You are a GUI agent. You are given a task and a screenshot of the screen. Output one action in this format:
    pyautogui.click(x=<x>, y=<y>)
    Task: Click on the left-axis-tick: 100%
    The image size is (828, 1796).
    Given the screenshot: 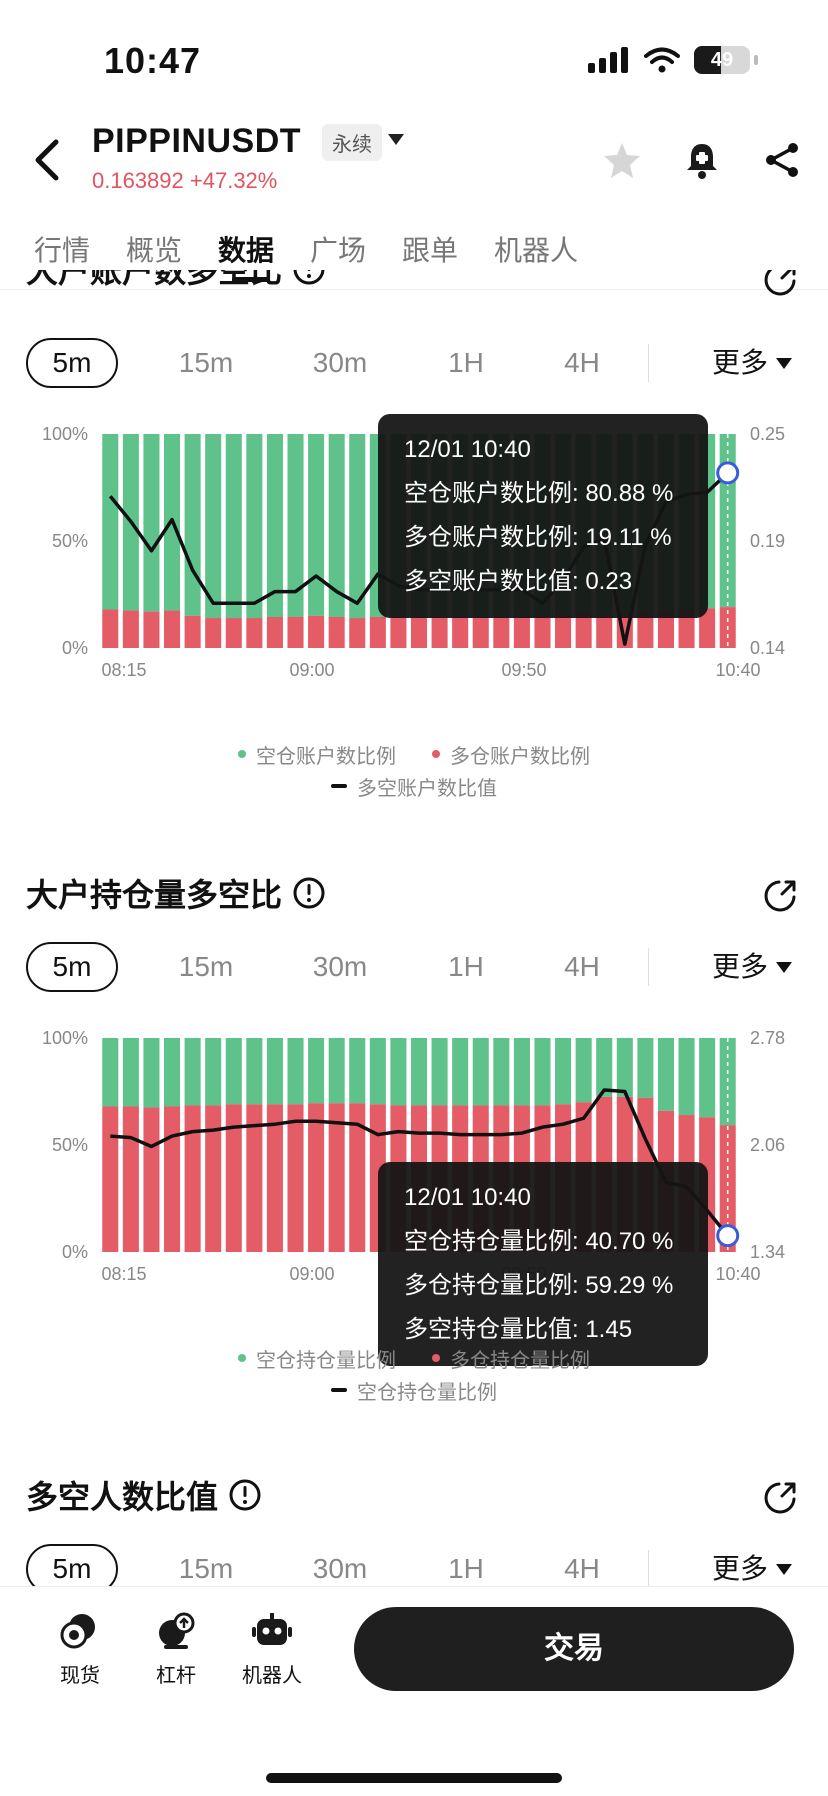 What is the action you would take?
    pyautogui.click(x=65, y=1038)
    